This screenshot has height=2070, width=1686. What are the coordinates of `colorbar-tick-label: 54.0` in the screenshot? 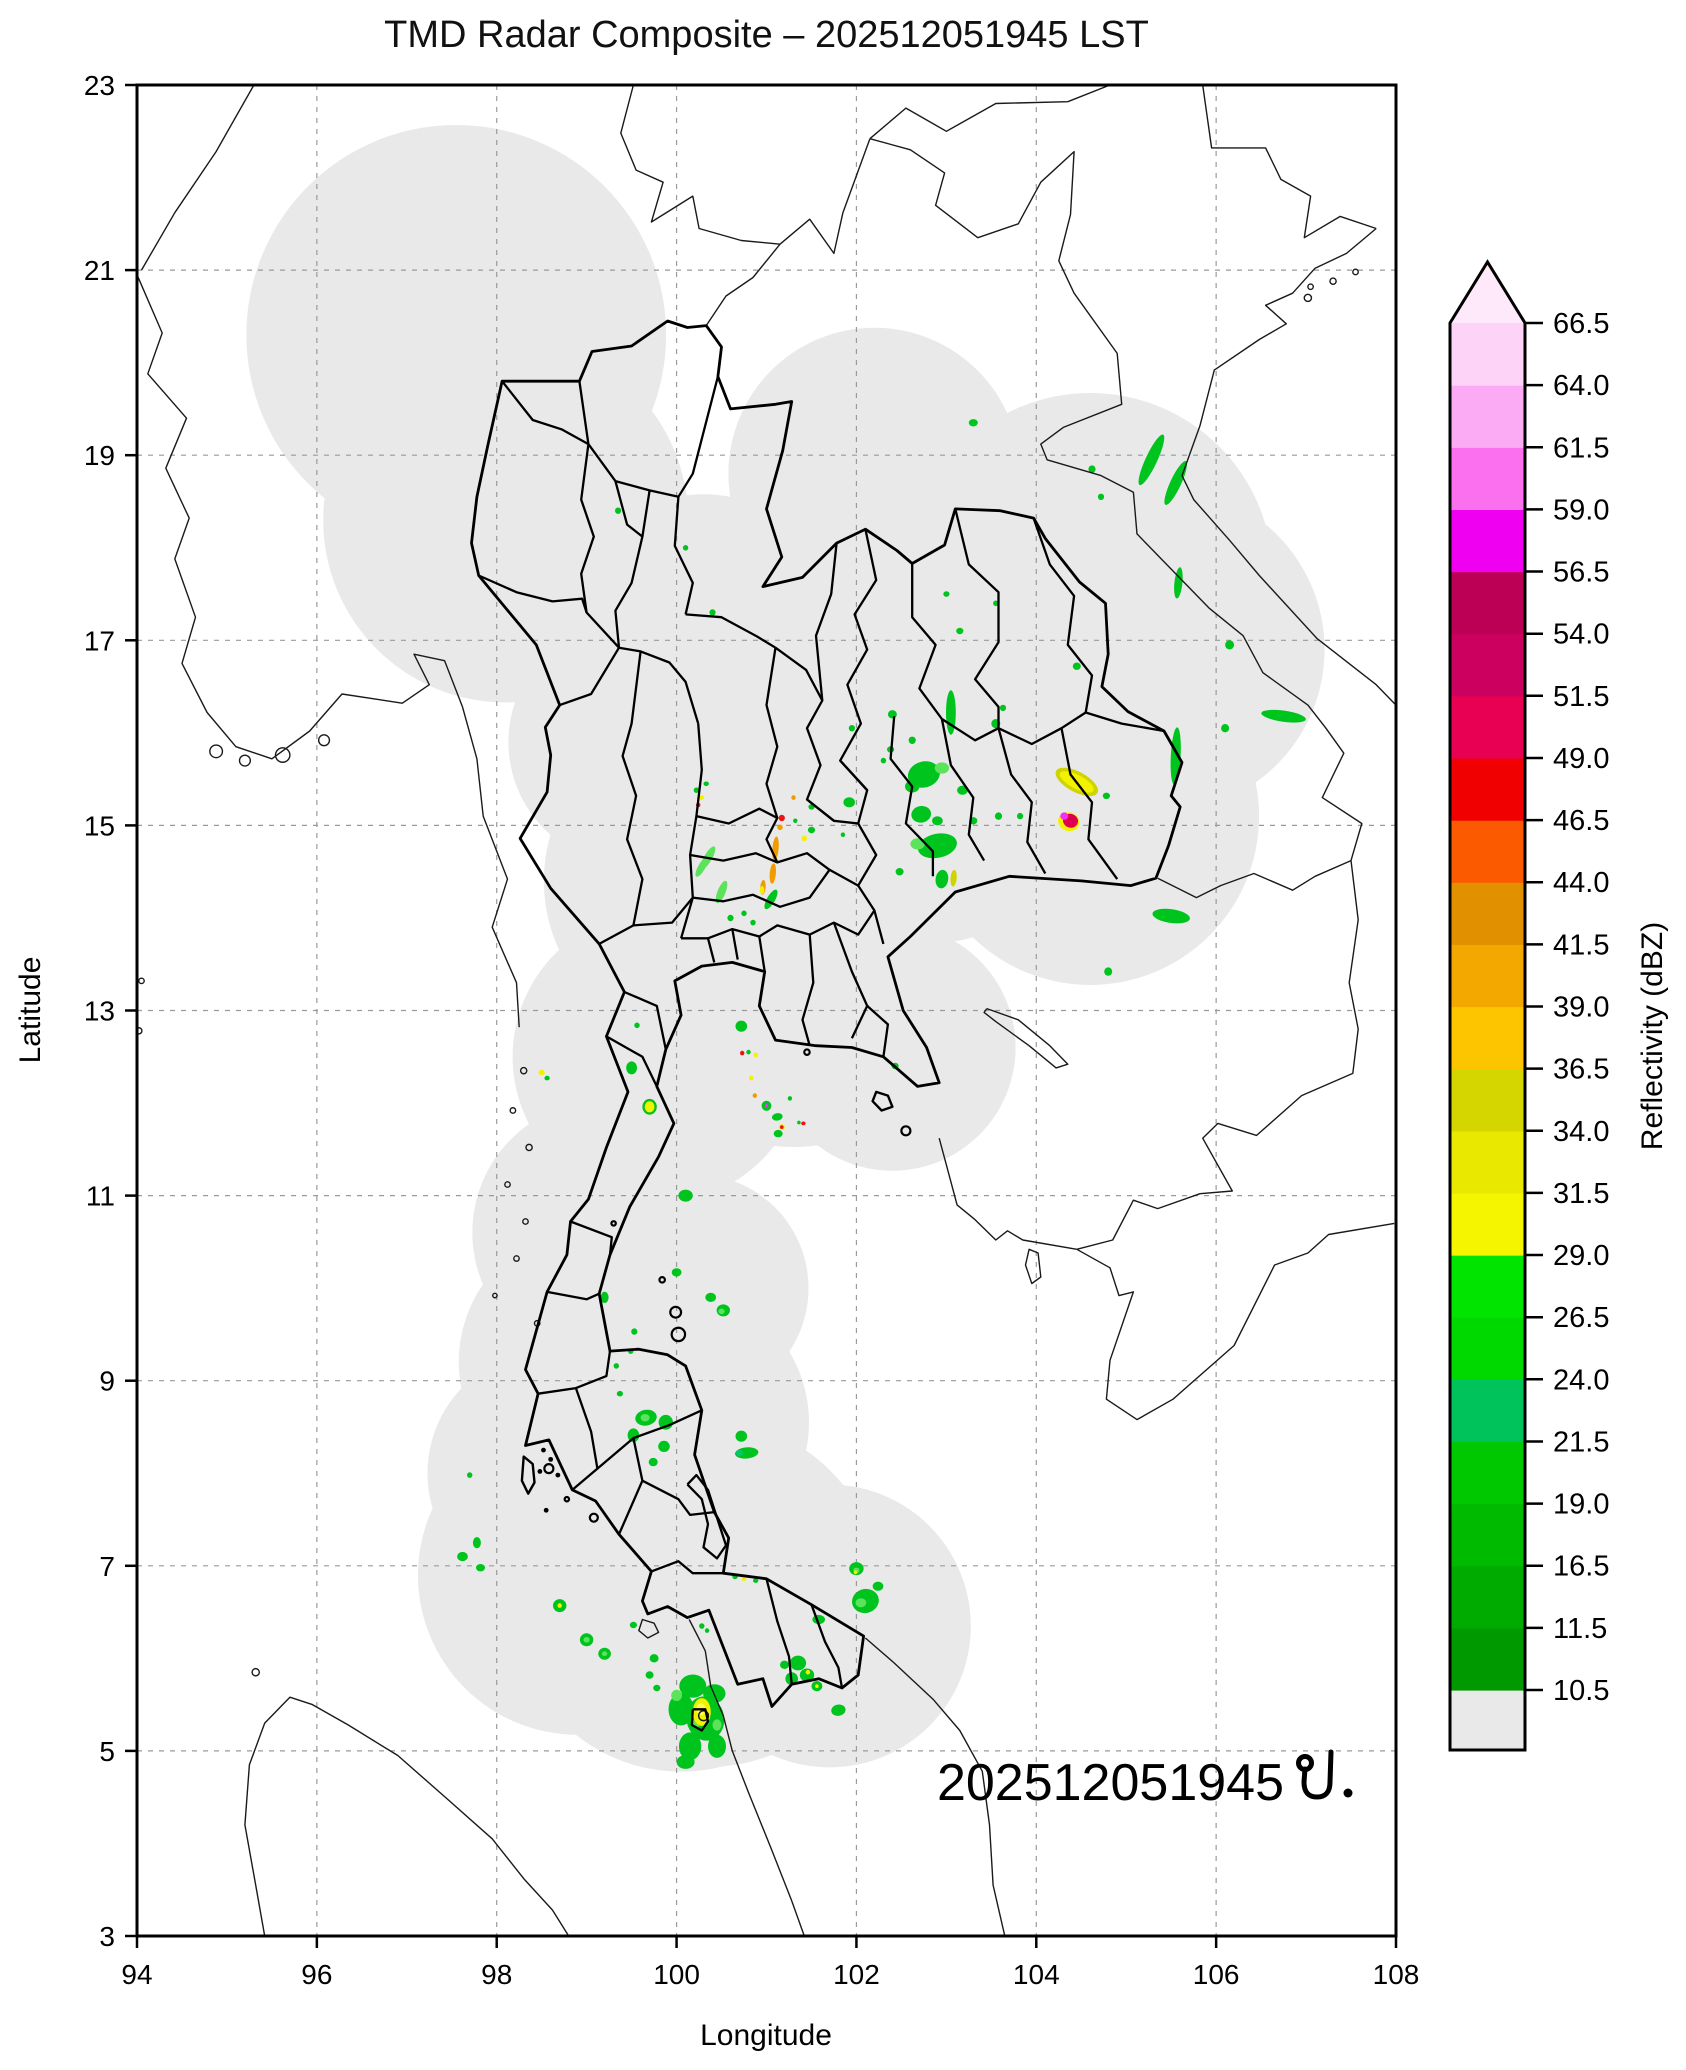 It's located at (1581, 635).